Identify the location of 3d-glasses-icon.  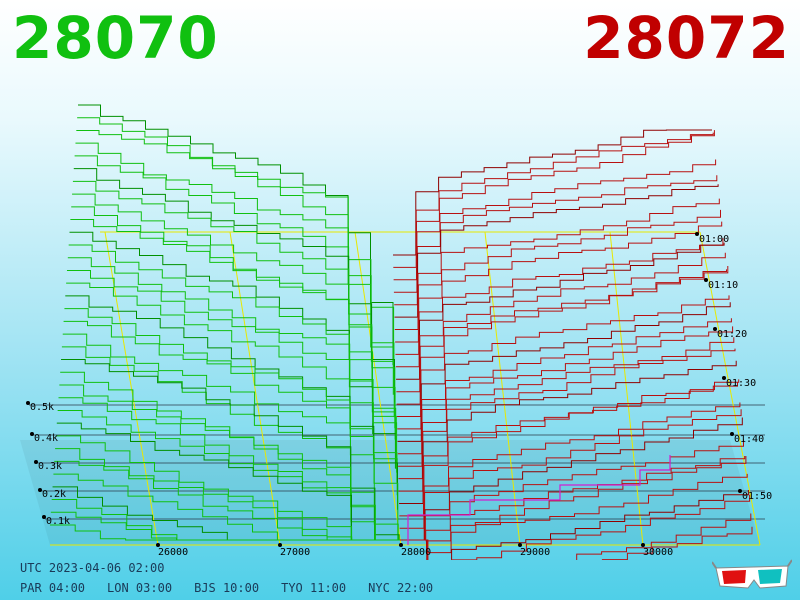
(752, 576).